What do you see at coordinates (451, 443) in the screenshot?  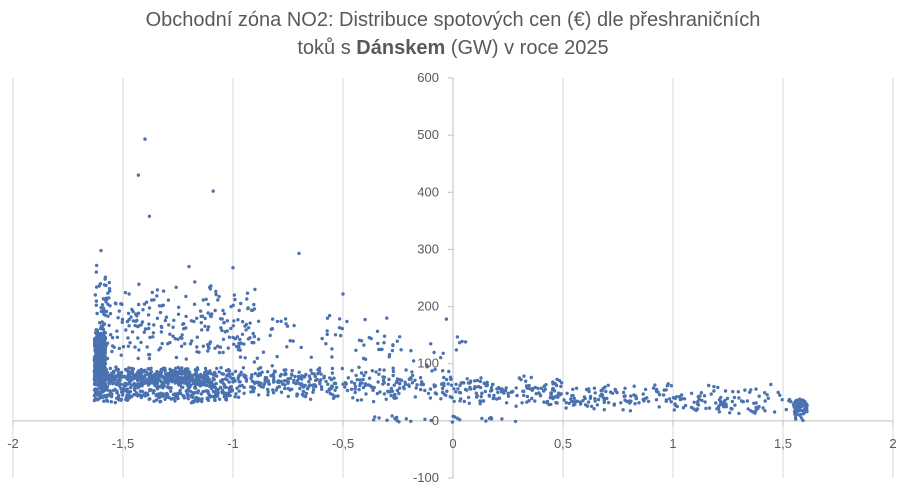 I see `x-tick-labels: -2 -1,5 -1 -0,5 0 0,5 1 1,5 2` at bounding box center [451, 443].